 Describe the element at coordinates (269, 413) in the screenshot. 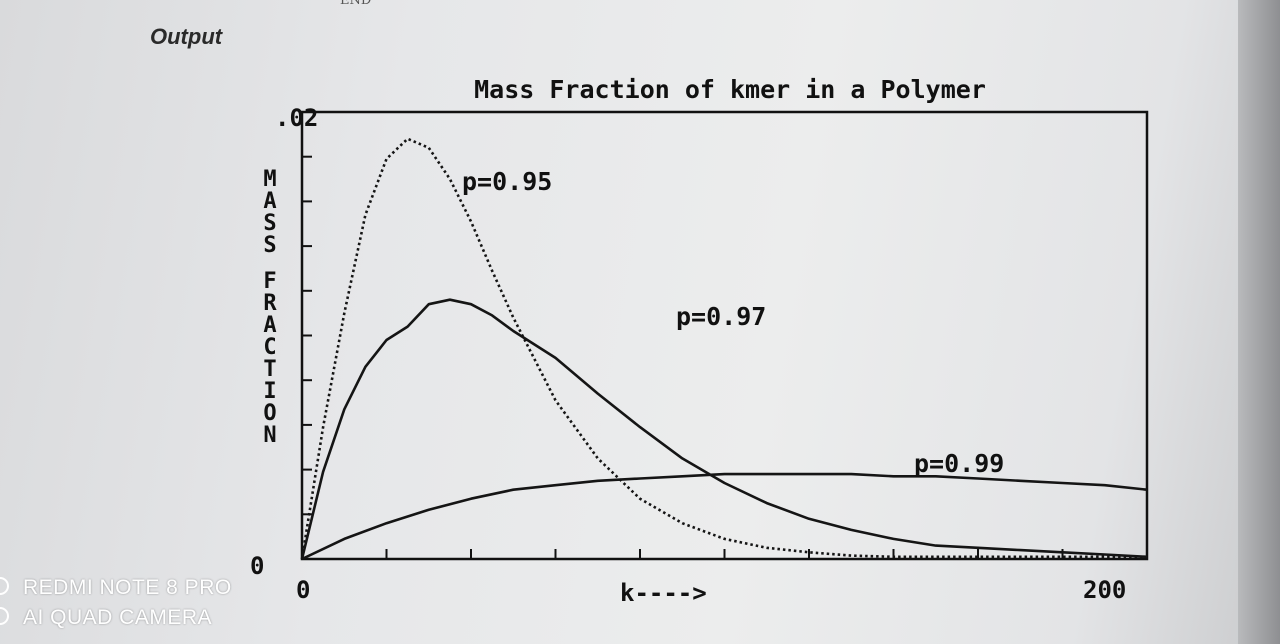

I see `y-axis-label-letter: O` at that location.